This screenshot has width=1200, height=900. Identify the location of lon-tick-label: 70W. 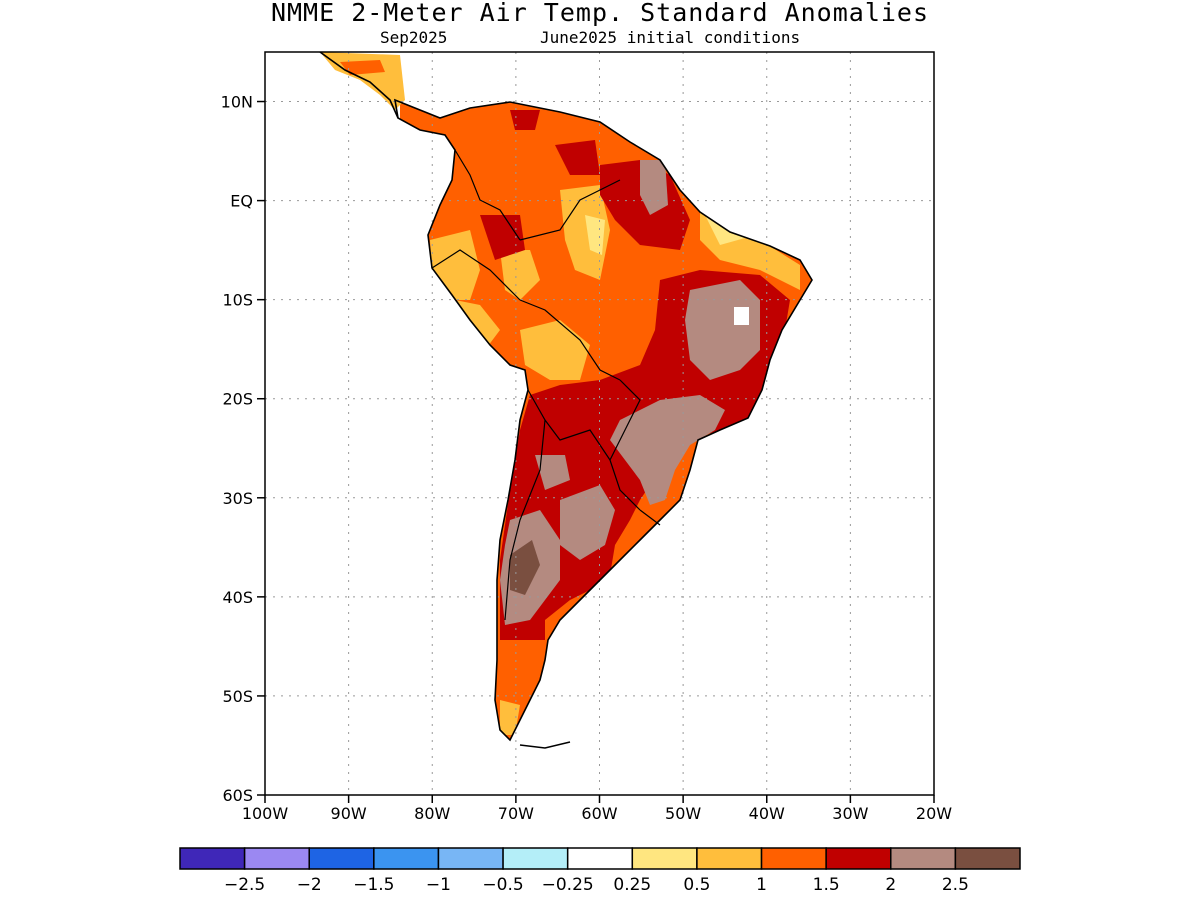
(516, 813).